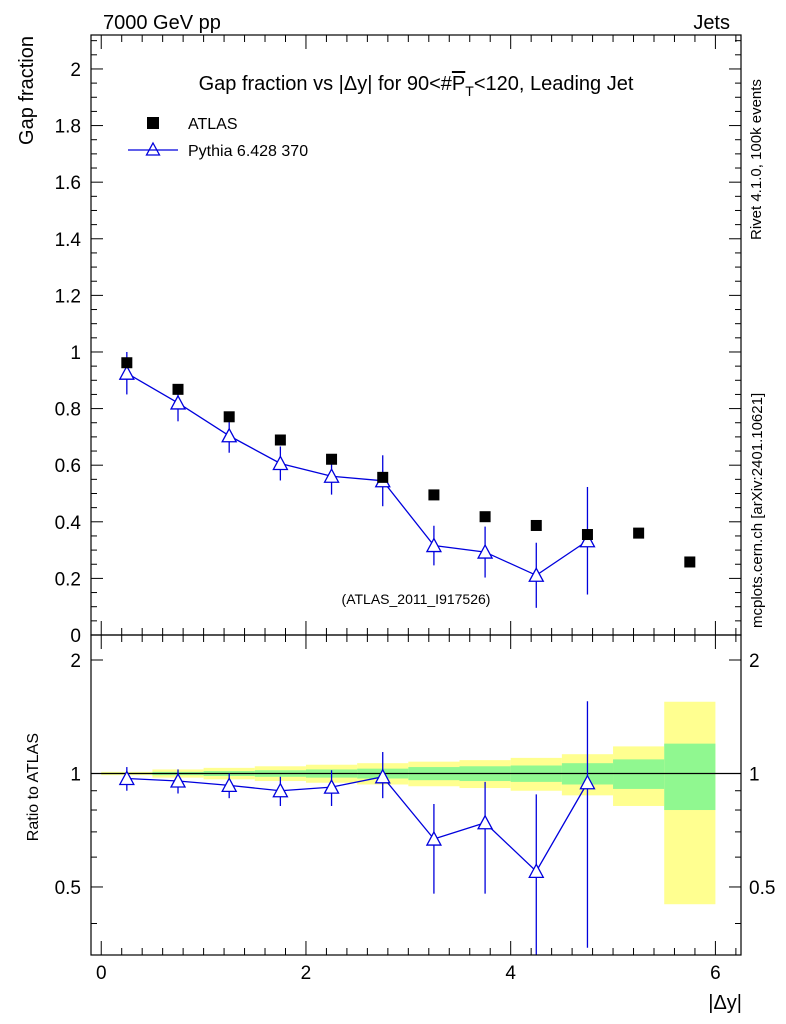 The image size is (786, 1024). What do you see at coordinates (762, 888) in the screenshot?
I see `ratio-y-tick-label-right: 0.5` at bounding box center [762, 888].